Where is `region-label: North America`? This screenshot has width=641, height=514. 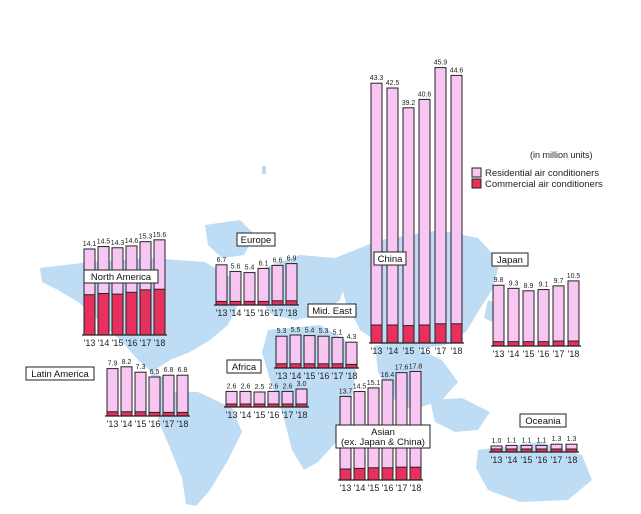
region-label: North America is located at coordinates (121, 277).